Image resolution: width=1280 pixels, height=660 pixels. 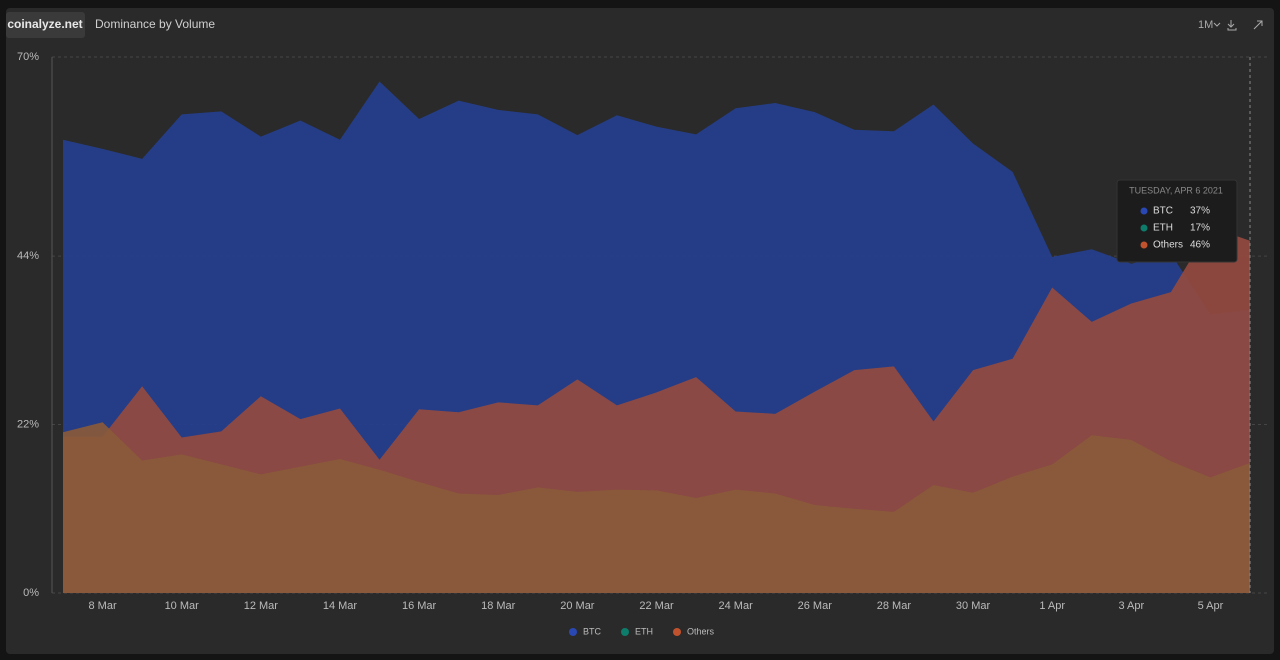 I want to click on legend-label: Others, so click(x=701, y=631).